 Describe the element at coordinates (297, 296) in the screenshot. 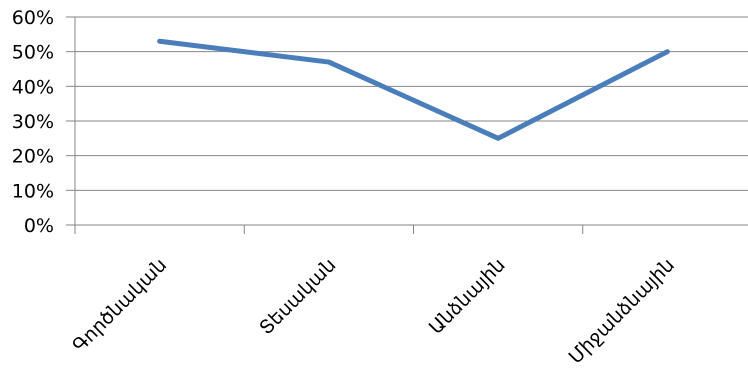

I see `x-category-label: Տեսական` at that location.